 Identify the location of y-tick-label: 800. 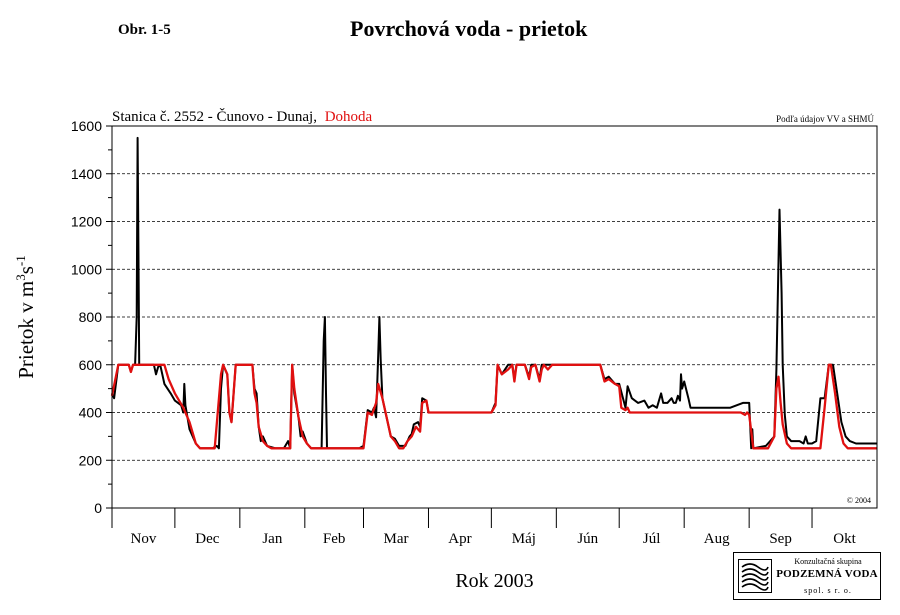
(91, 317).